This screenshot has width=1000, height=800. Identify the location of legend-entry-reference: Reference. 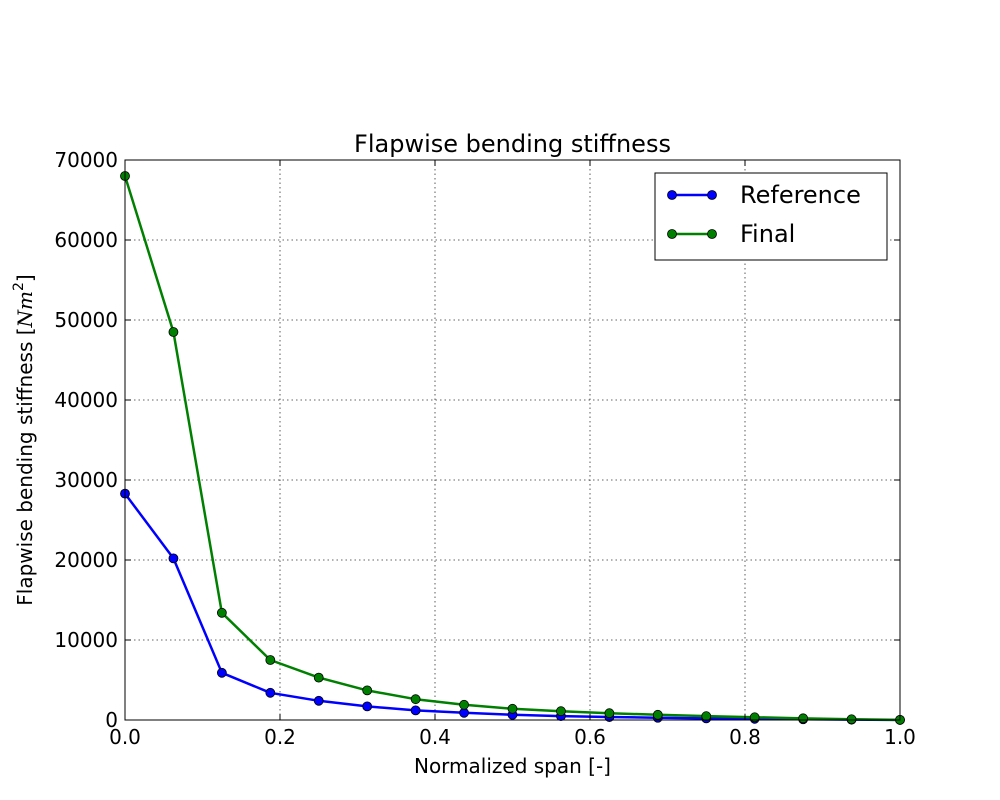
(764, 195).